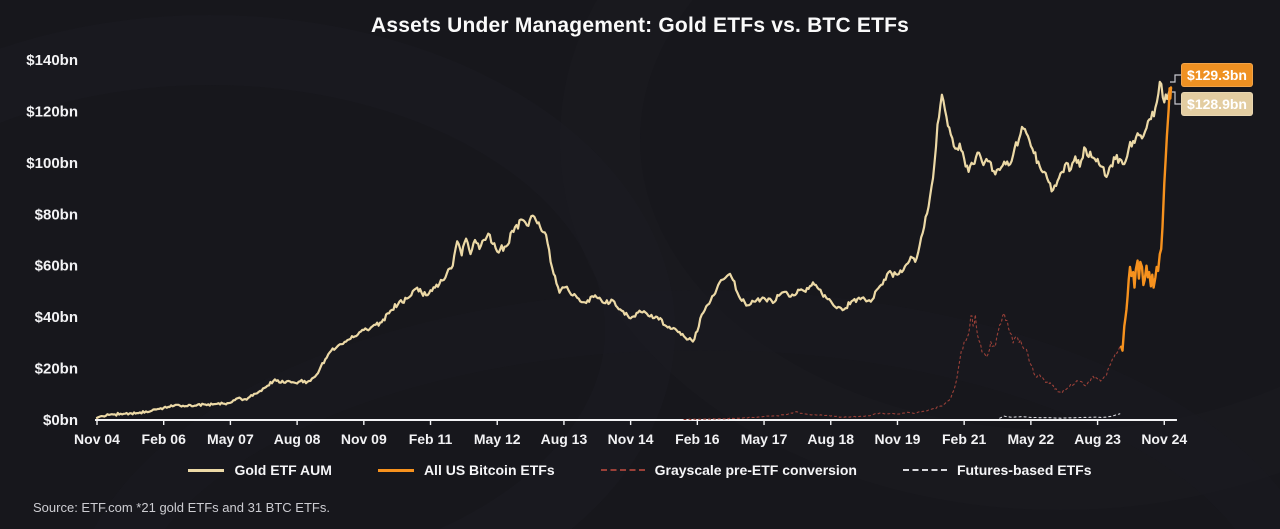  I want to click on futures-line-swatch-icon, so click(924, 470).